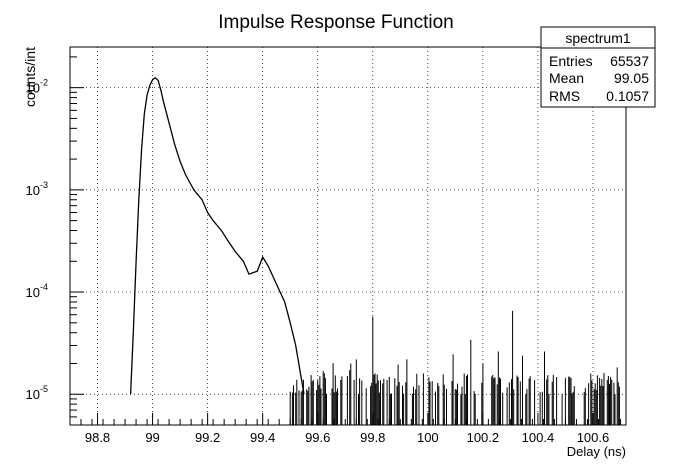 This screenshot has height=472, width=696. What do you see at coordinates (37, 189) in the screenshot?
I see `y-tick-label: 10⁻³` at bounding box center [37, 189].